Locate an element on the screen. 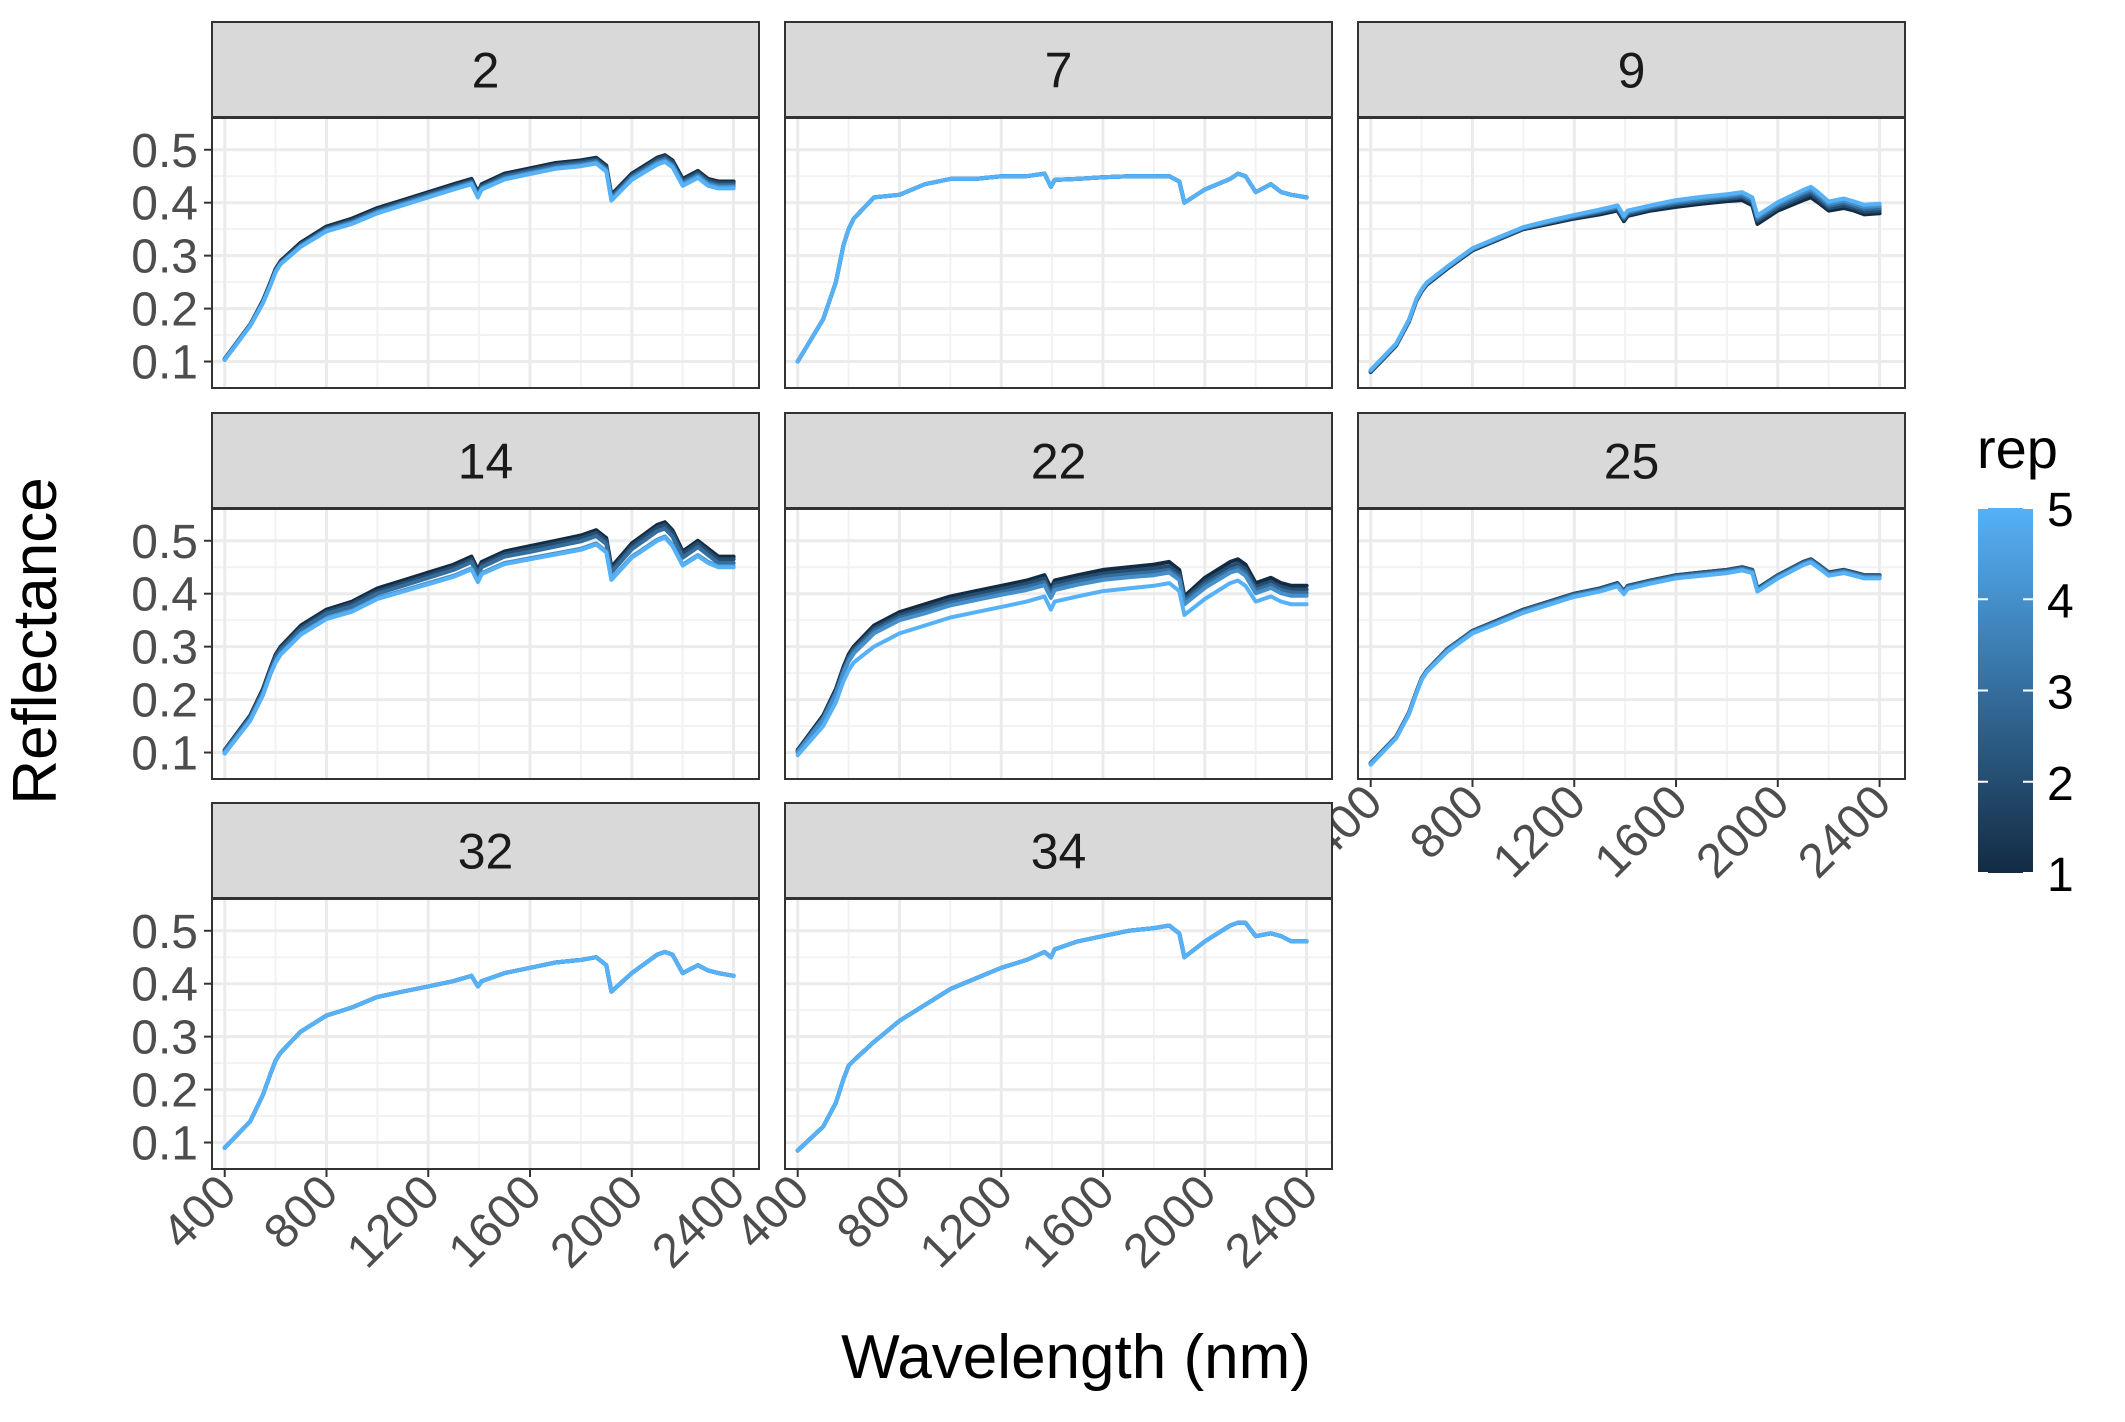 This screenshot has width=2125, height=1422. y-axis-title: Reflectance is located at coordinates (35, 640).